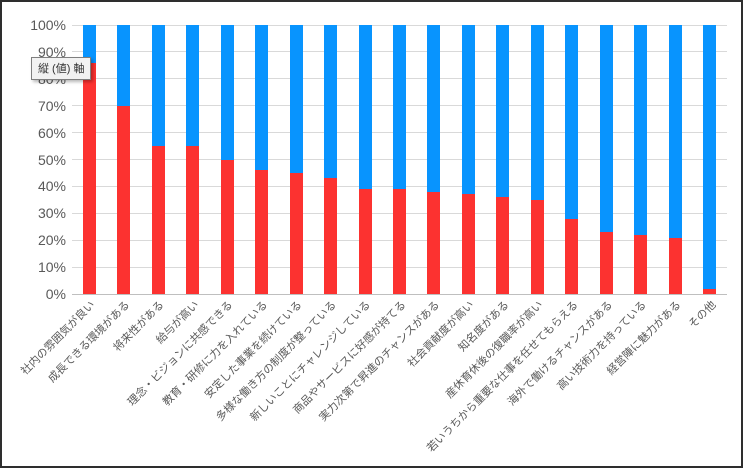  I want to click on y-axis-tick-label-0: 0%, so click(55, 294).